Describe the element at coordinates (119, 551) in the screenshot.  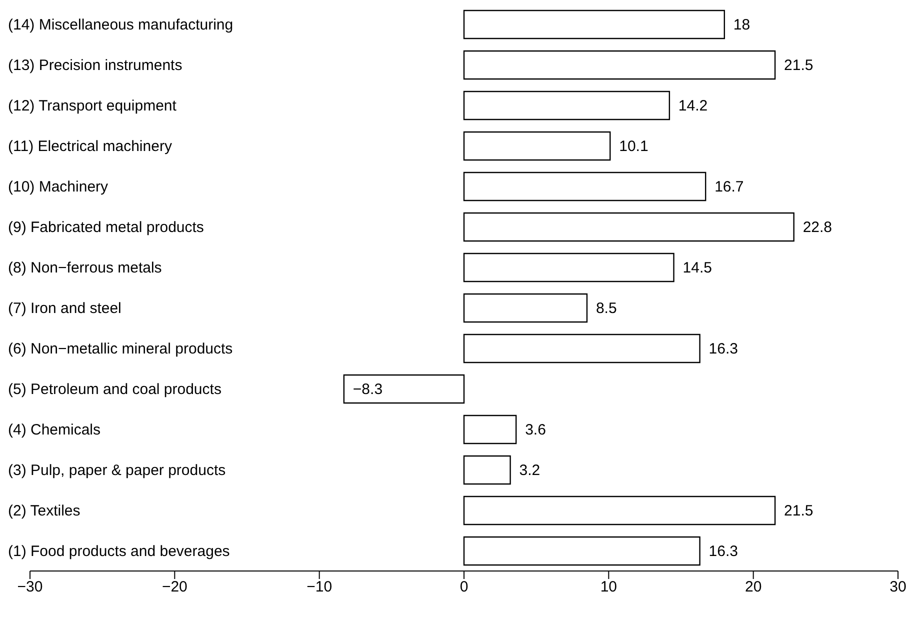
I see `y-tick-label: (1) Food products and beverages` at that location.